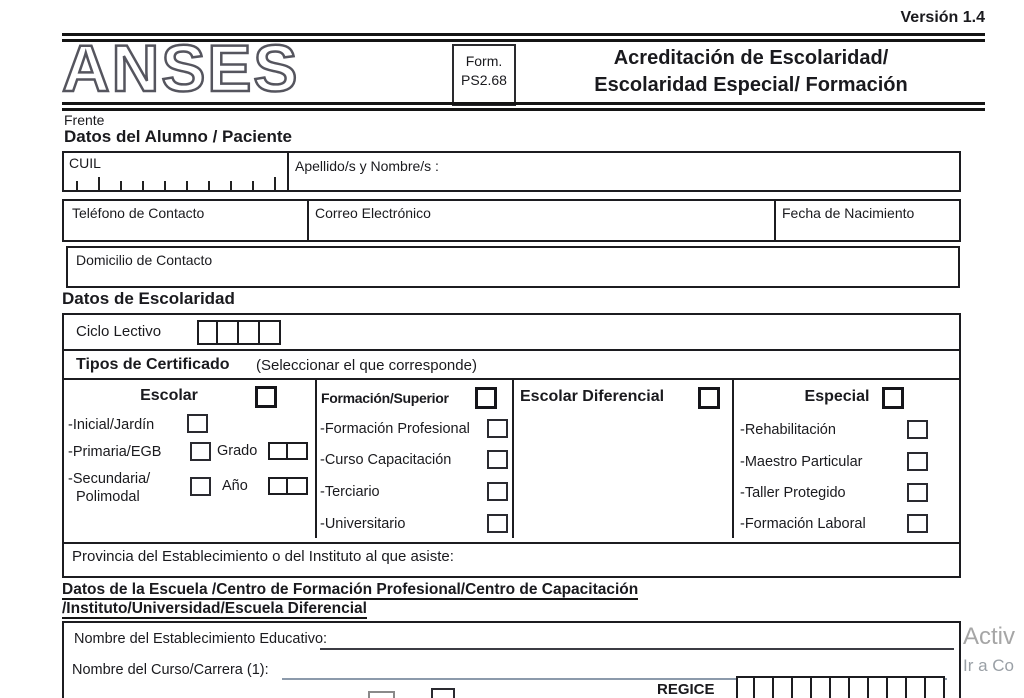  Describe the element at coordinates (201, 639) in the screenshot. I see `establishment-label: Nombre del Establecimiento Educativo:` at that location.